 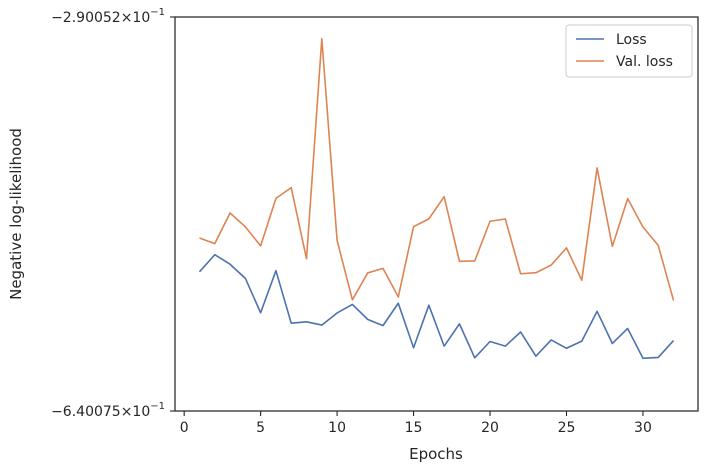 I want to click on x-tick-label: 10, so click(x=337, y=428).